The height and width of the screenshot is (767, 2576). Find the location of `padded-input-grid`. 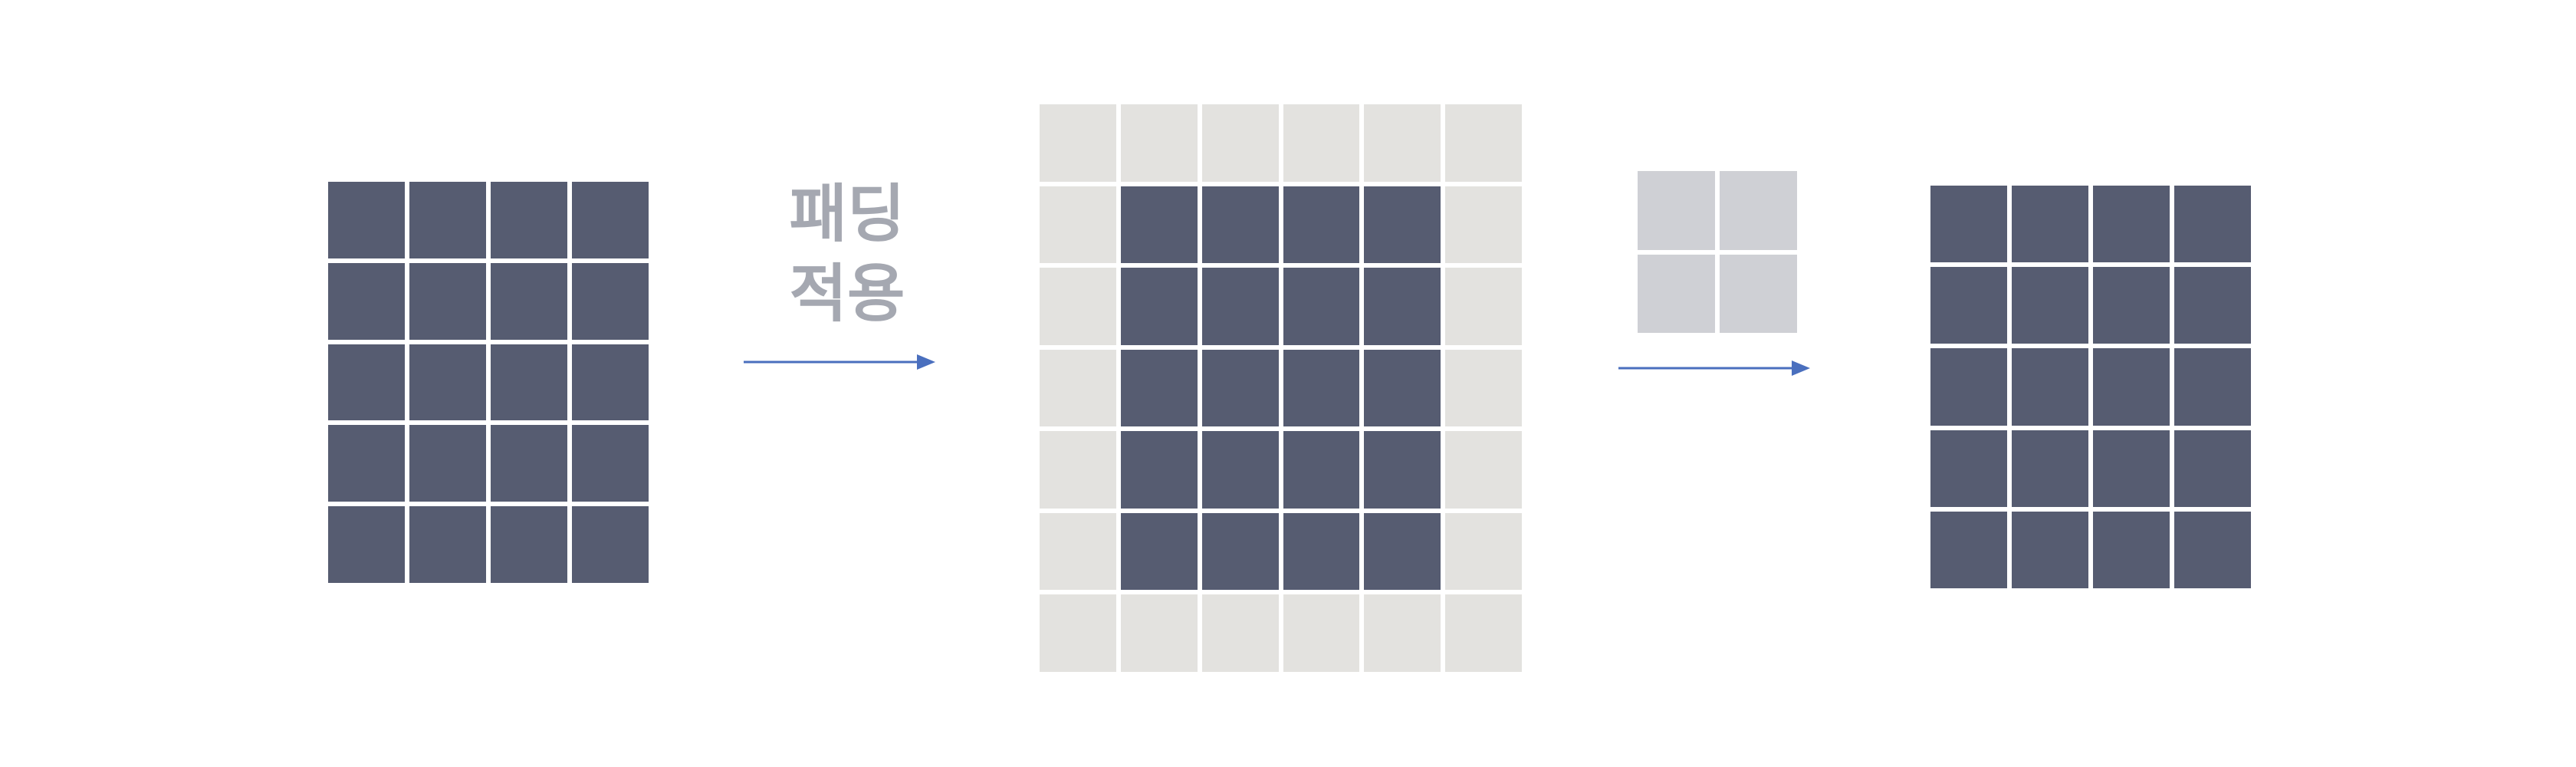

padded-input-grid is located at coordinates (1281, 388).